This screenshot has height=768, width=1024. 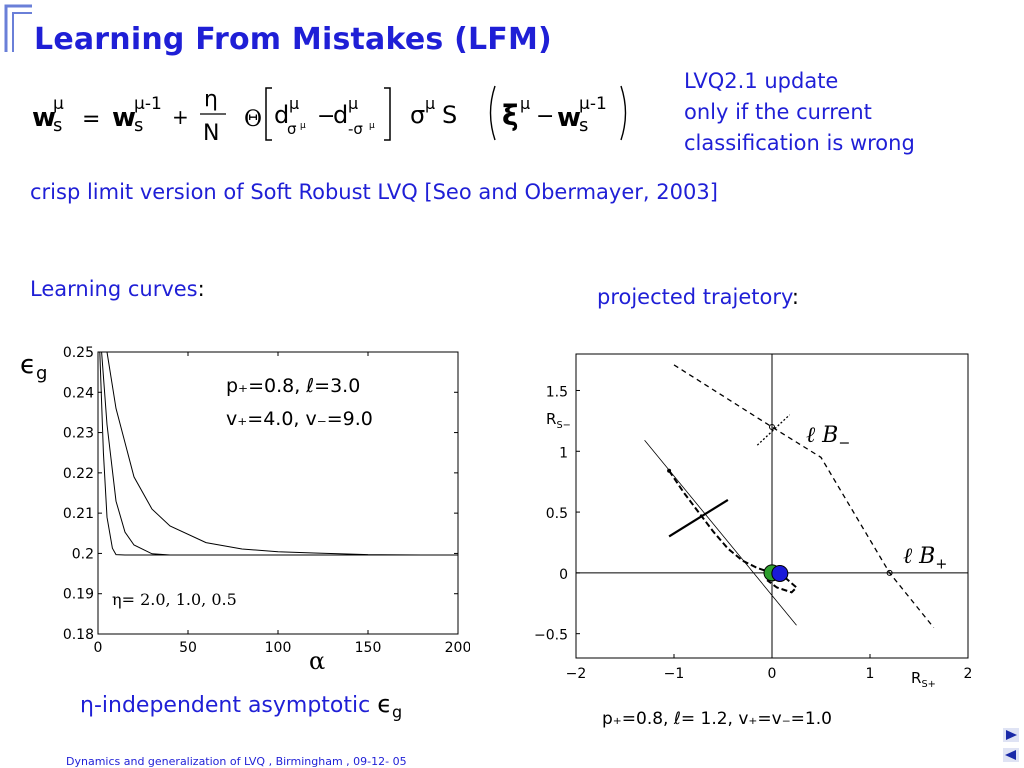 I want to click on formula-left-paren, so click(x=492, y=113).